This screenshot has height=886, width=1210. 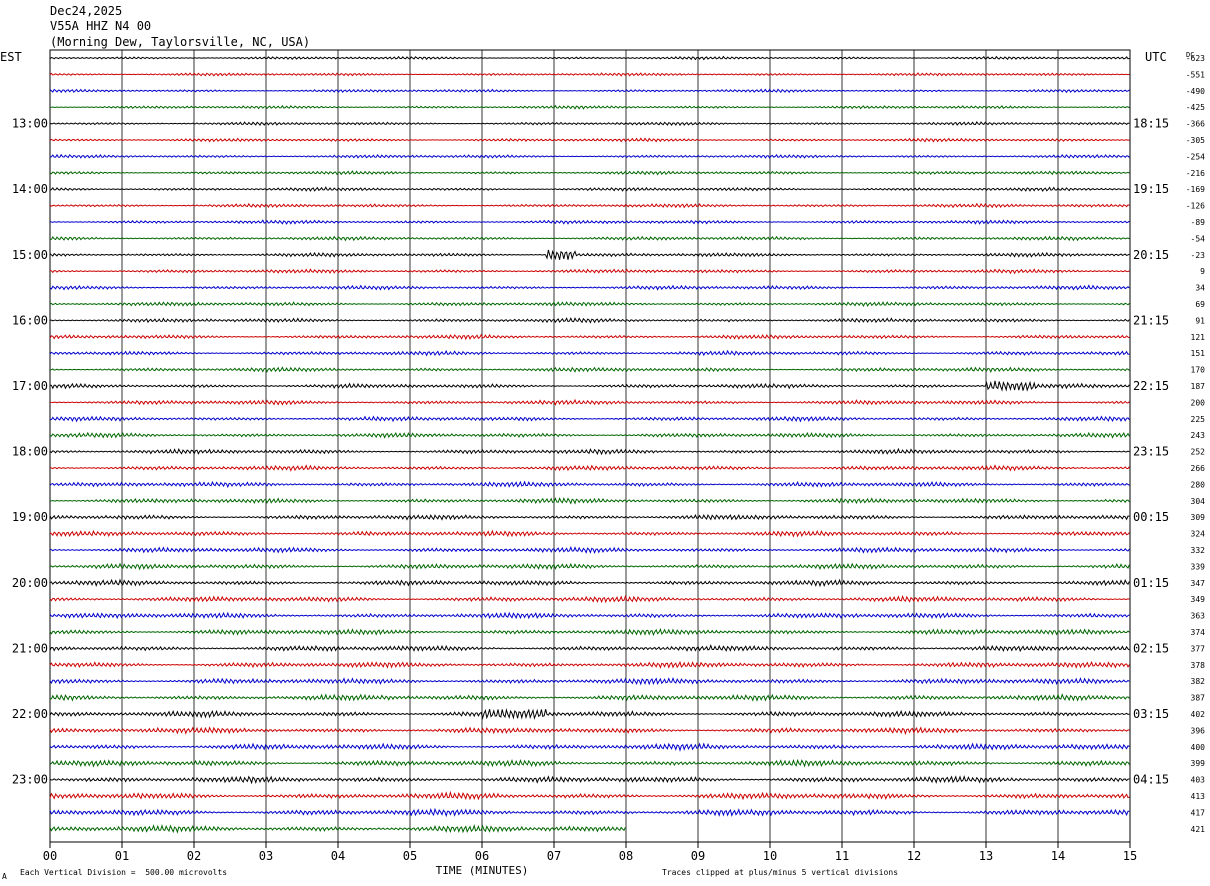 What do you see at coordinates (4, 876) in the screenshot?
I see `footer-mark: A` at bounding box center [4, 876].